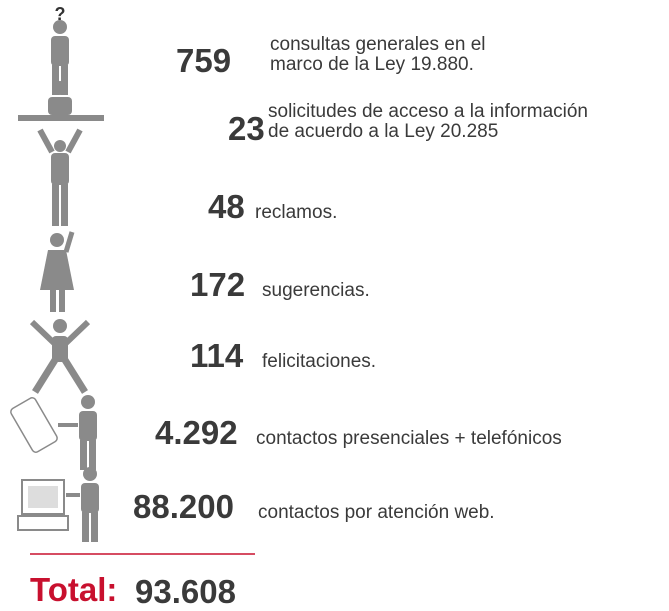 This screenshot has height=611, width=669. Describe the element at coordinates (44, 425) in the screenshot. I see `phone-icon` at that location.